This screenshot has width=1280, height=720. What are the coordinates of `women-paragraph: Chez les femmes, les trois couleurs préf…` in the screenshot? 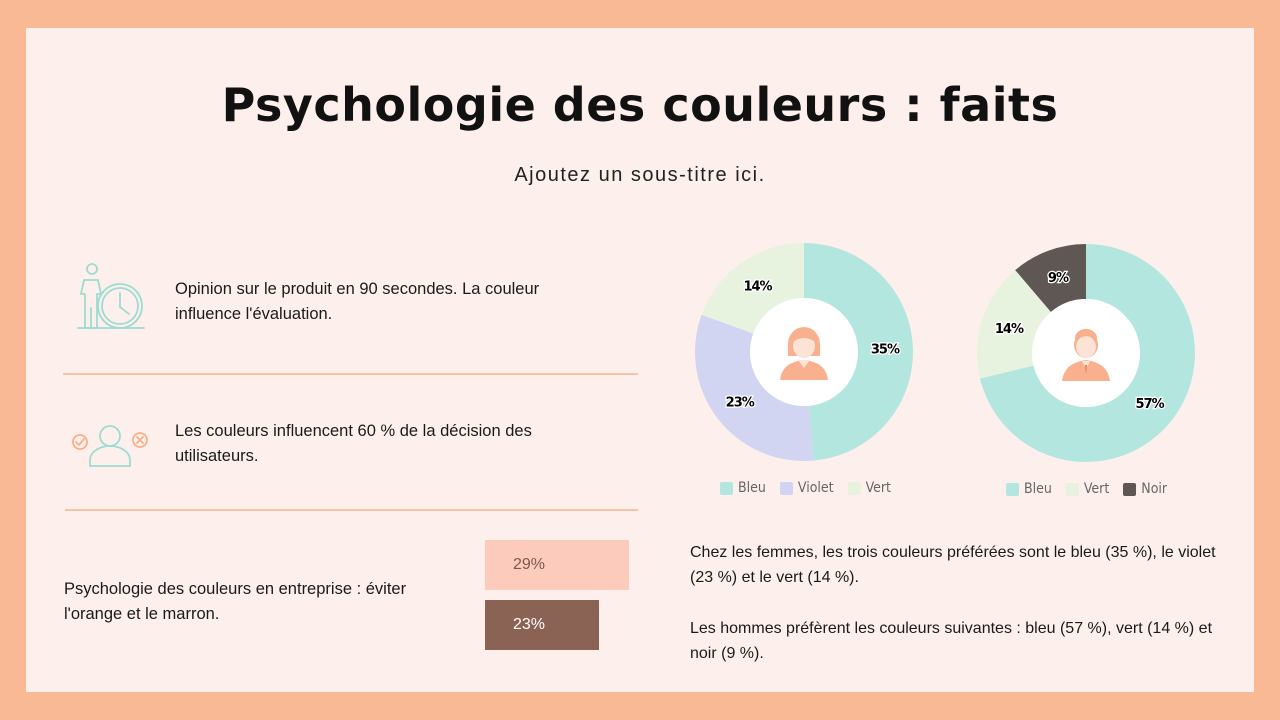 It's located at (953, 565).